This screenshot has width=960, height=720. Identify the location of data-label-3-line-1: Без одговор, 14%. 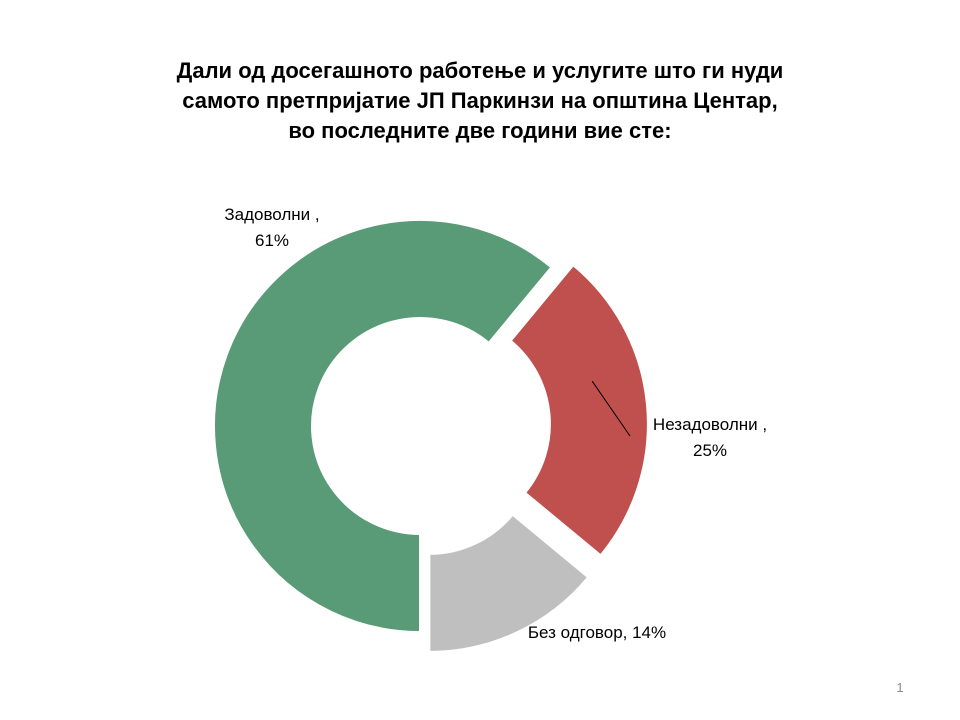
(597, 632).